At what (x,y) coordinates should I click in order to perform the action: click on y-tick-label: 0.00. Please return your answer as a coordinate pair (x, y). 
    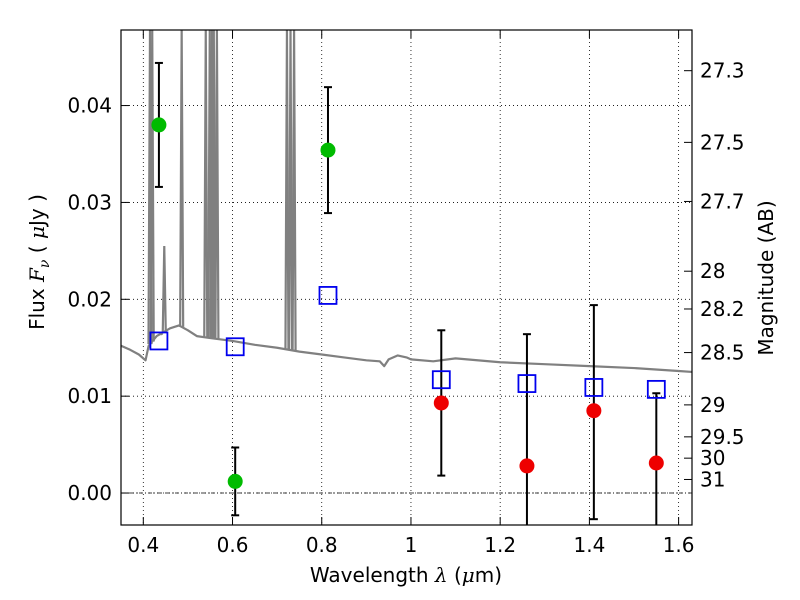
    Looking at the image, I should click on (89, 493).